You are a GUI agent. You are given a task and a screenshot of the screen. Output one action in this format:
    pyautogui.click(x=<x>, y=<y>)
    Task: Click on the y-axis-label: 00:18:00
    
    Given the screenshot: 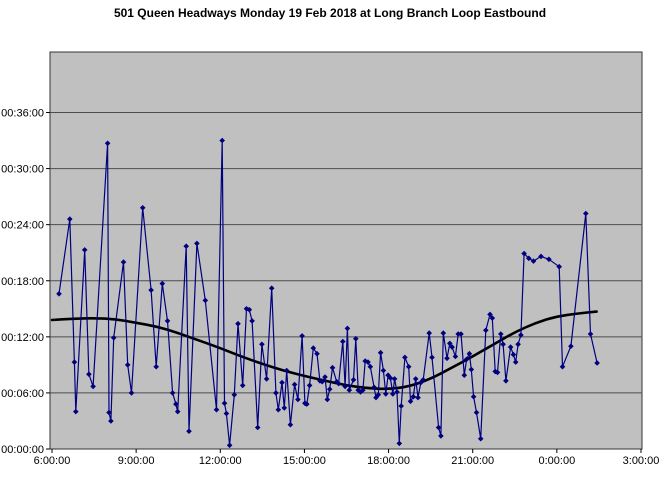 What is the action you would take?
    pyautogui.click(x=22, y=282)
    